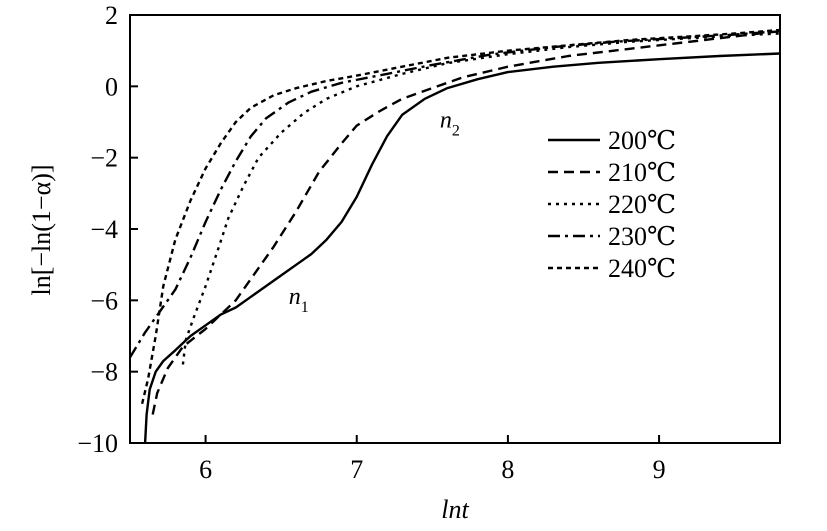 The height and width of the screenshot is (531, 827). What do you see at coordinates (642, 172) in the screenshot?
I see `legend-label-2: 210℃` at bounding box center [642, 172].